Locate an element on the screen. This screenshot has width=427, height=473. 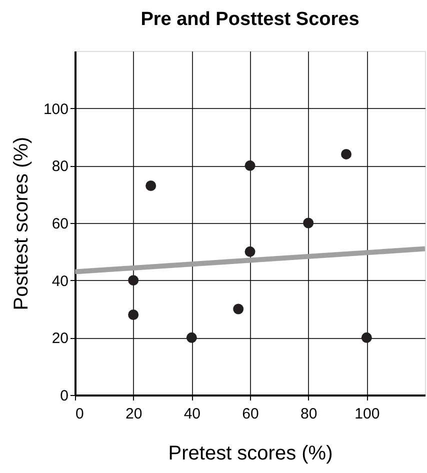
y-tick-label: 40 is located at coordinates (60, 281).